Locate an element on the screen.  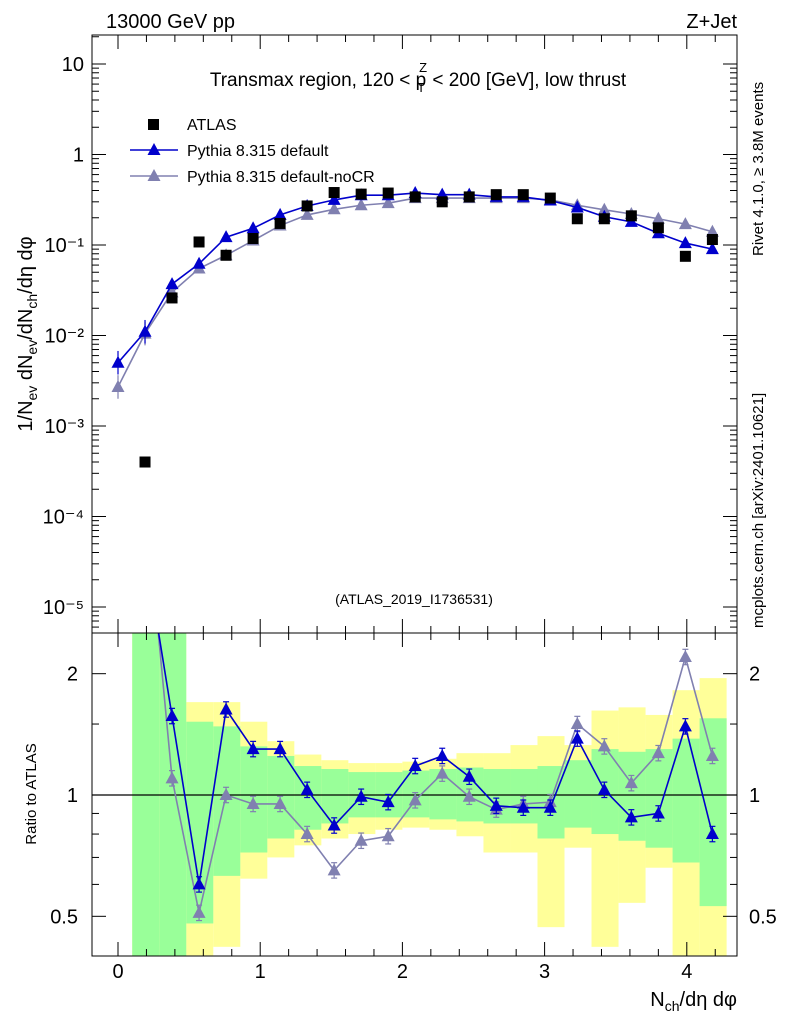
x-tick-label: 2 is located at coordinates (402, 972).